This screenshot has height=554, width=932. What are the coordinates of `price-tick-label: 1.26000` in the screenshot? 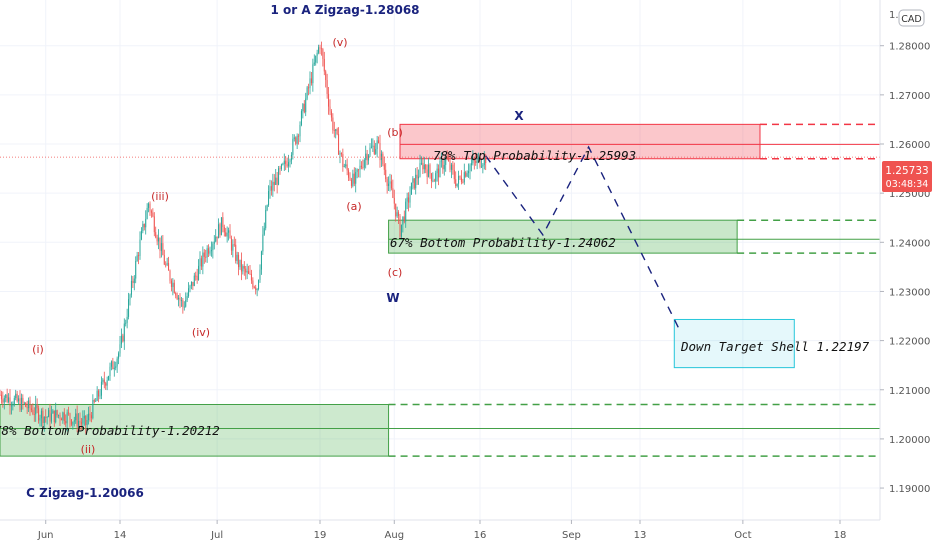 It's located at (909, 145).